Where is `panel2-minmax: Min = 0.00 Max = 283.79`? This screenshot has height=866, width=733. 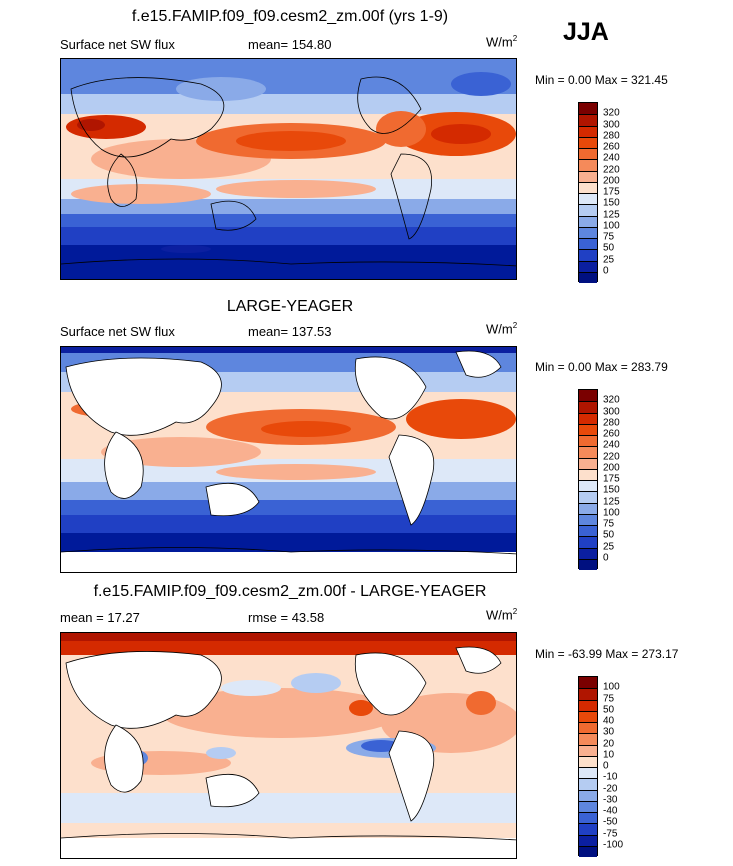
panel2-minmax: Min = 0.00 Max = 283.79 is located at coordinates (601, 367).